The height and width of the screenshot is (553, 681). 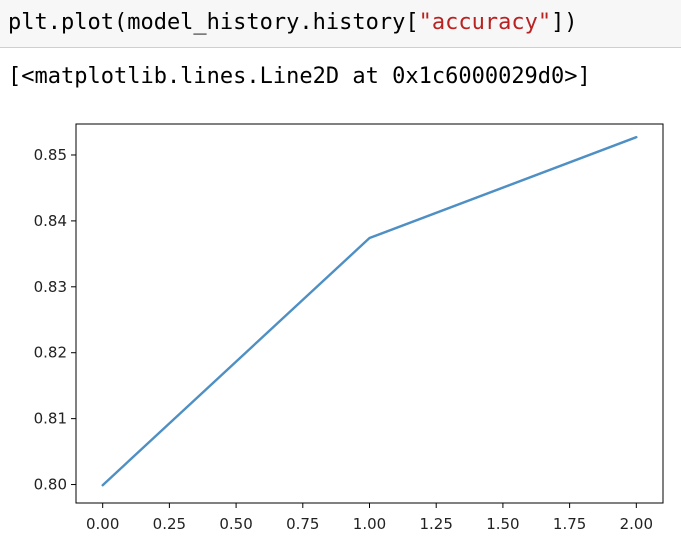 I want to click on code-string-literal: "accuracy", so click(x=485, y=22).